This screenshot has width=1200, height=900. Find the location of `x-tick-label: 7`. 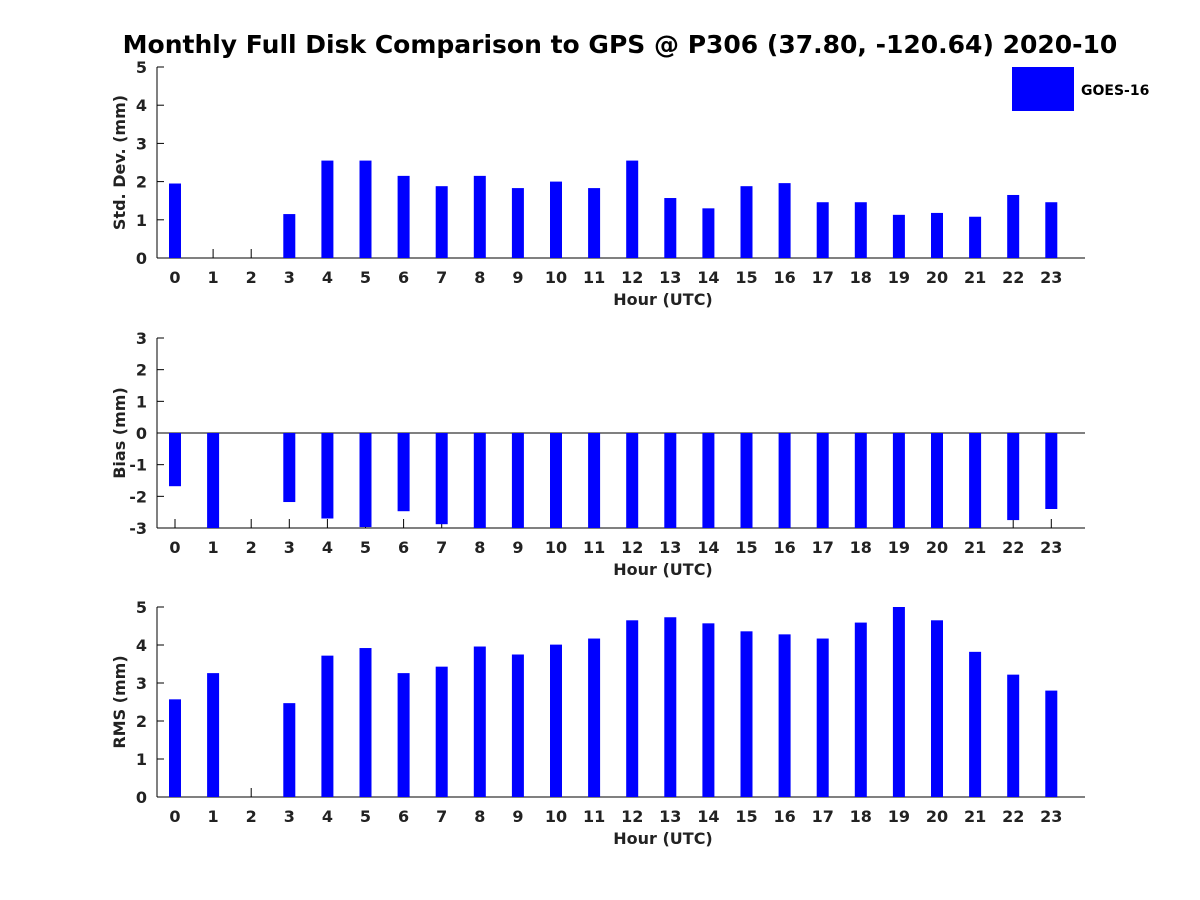

x-tick-label: 7 is located at coordinates (441, 816).